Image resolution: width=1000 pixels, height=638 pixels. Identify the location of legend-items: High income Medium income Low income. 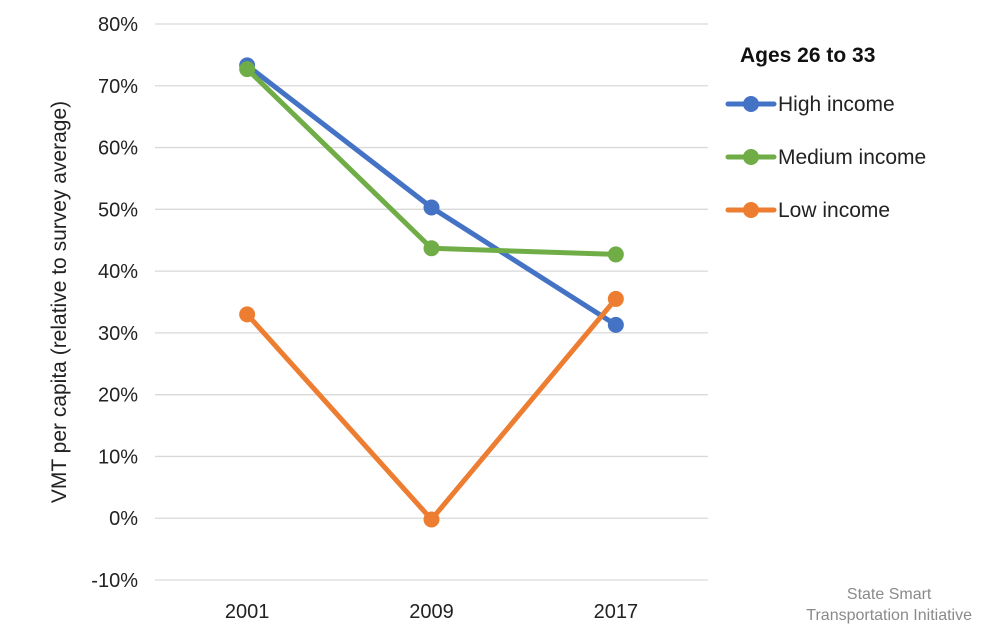
(825, 157).